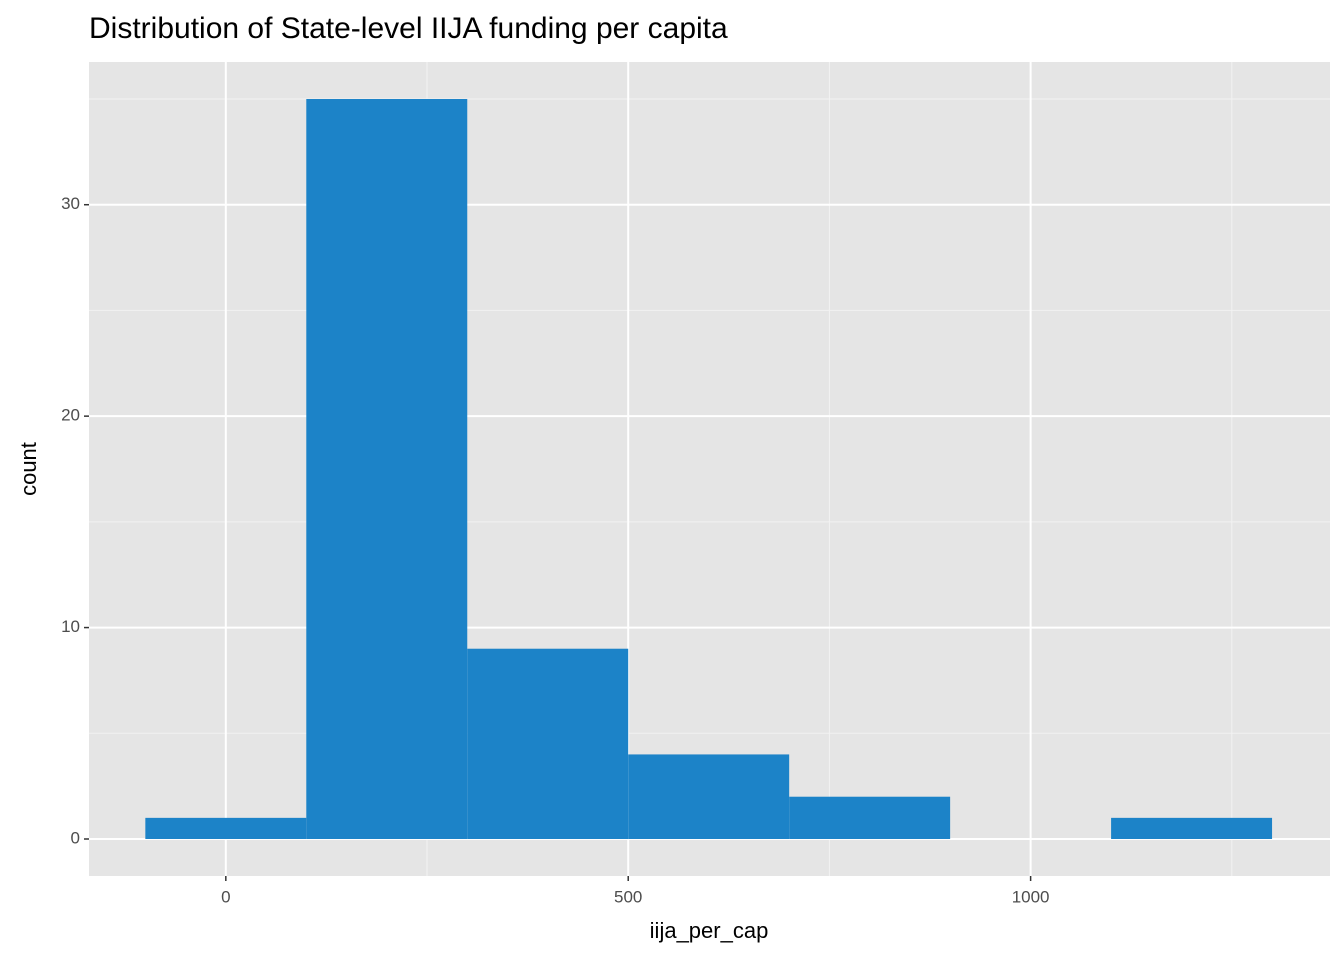  What do you see at coordinates (628, 896) in the screenshot?
I see `x-tick-label: 500` at bounding box center [628, 896].